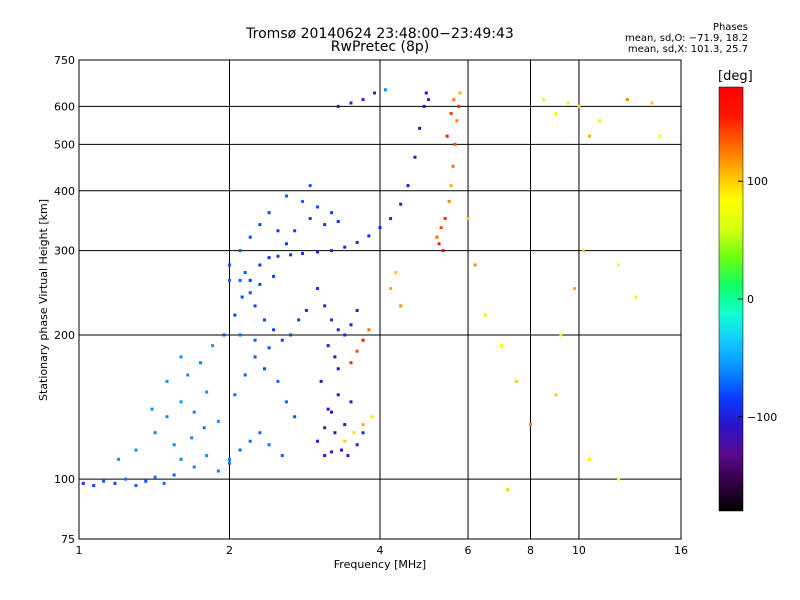 This screenshot has width=800, height=600. What do you see at coordinates (757, 181) in the screenshot?
I see `colorbar-tick-label: 100` at bounding box center [757, 181].